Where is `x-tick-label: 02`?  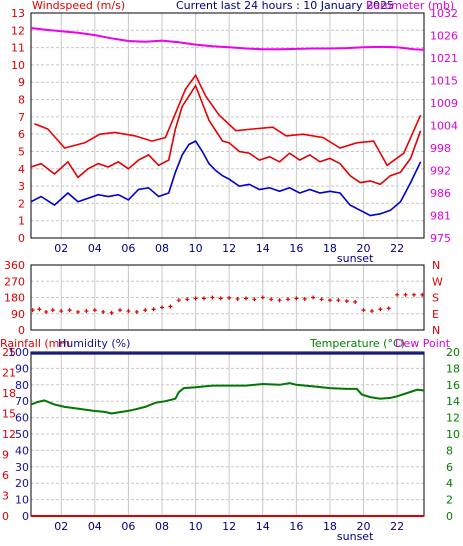 x-tick-label: 02 is located at coordinates (61, 248).